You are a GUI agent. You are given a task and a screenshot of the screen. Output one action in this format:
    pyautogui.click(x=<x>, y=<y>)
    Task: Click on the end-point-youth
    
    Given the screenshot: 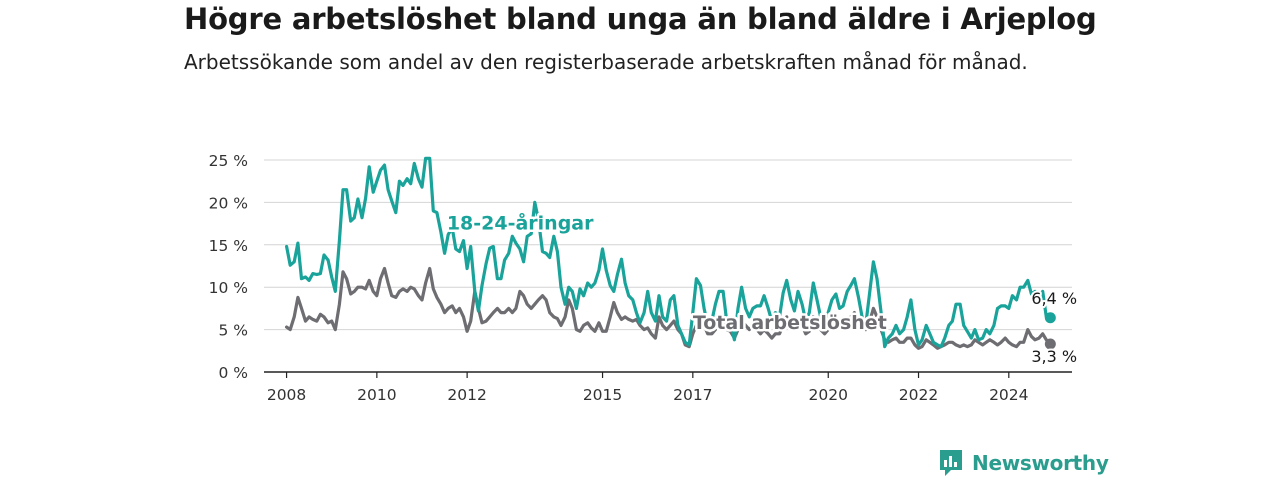 What is the action you would take?
    pyautogui.click(x=1050, y=318)
    